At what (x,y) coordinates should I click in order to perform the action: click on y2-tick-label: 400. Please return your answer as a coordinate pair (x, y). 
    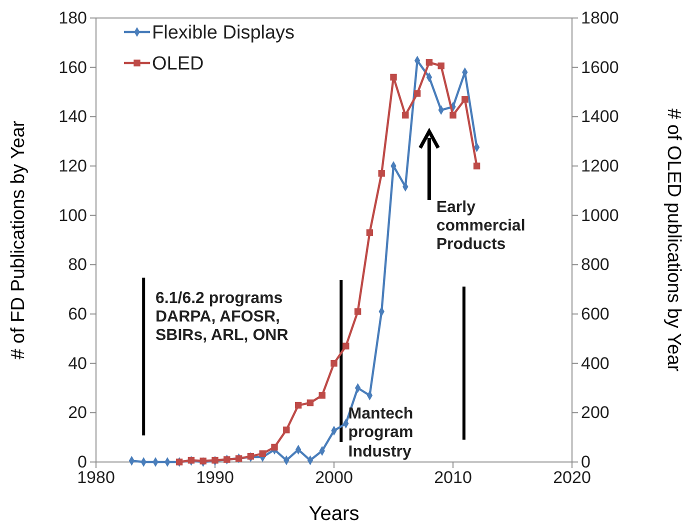
    Looking at the image, I should click on (595, 363).